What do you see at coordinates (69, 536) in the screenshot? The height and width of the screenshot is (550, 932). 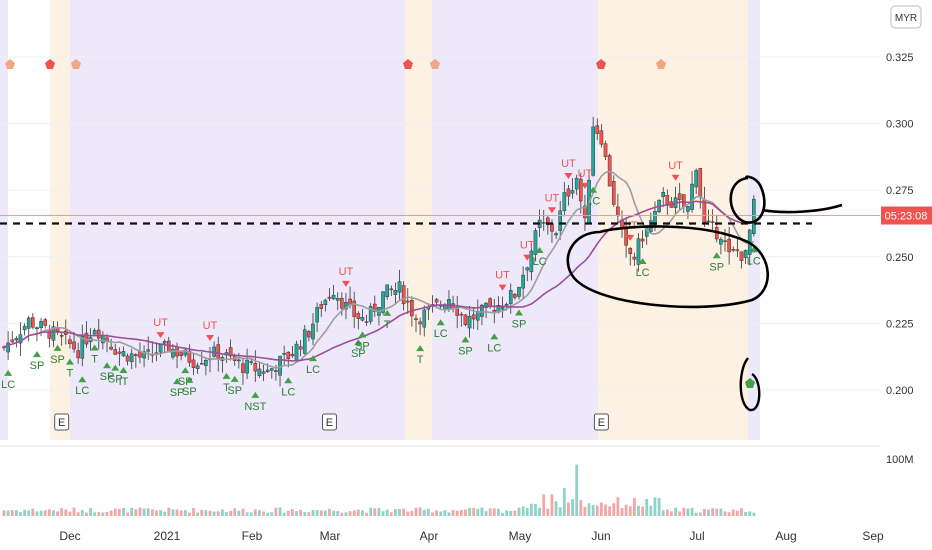 I see `time-tick-label: Dec` at bounding box center [69, 536].